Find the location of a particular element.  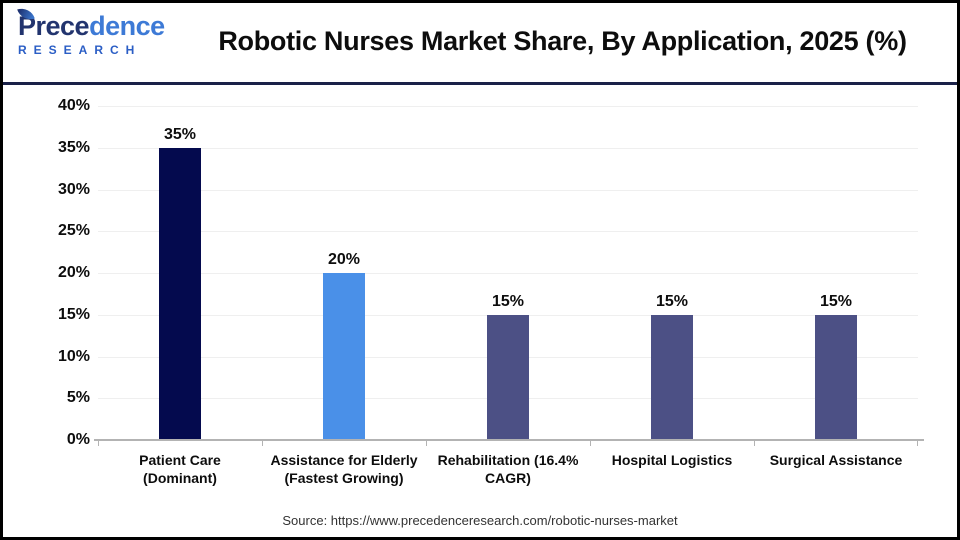

header-divider is located at coordinates (480, 83).